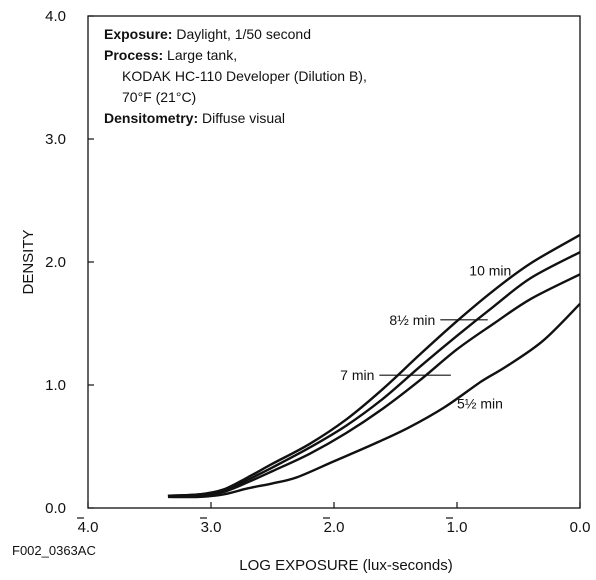 This screenshot has width=596, height=580. I want to click on info-line: KODAK HC-110 Developer (Dilution B),, so click(244, 76).